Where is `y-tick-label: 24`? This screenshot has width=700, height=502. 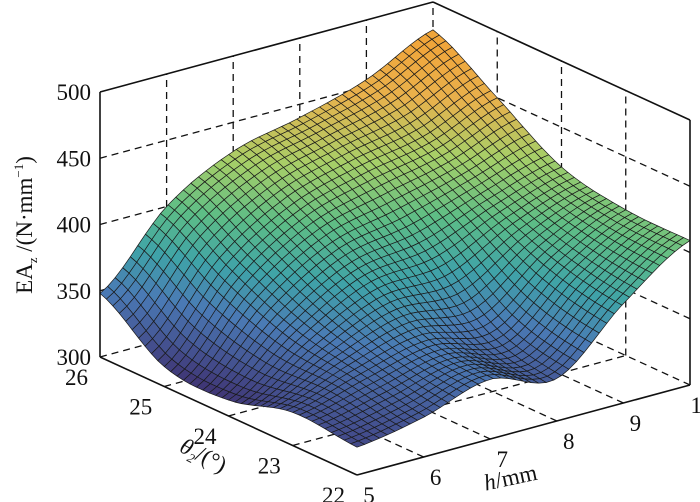 y-tick-label: 24 is located at coordinates (206, 436).